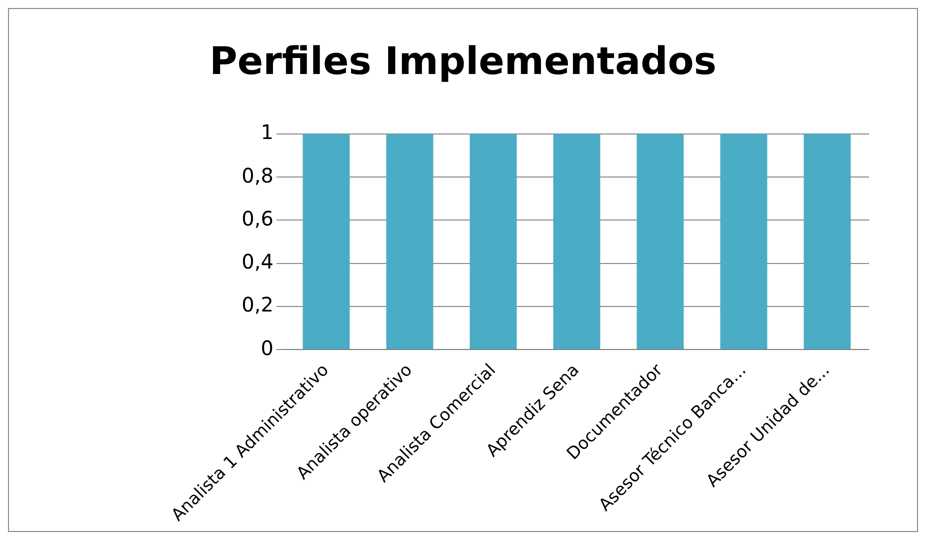 This screenshot has width=932, height=540. What do you see at coordinates (258, 218) in the screenshot?
I see `y-tick-label: 0,6` at bounding box center [258, 218].